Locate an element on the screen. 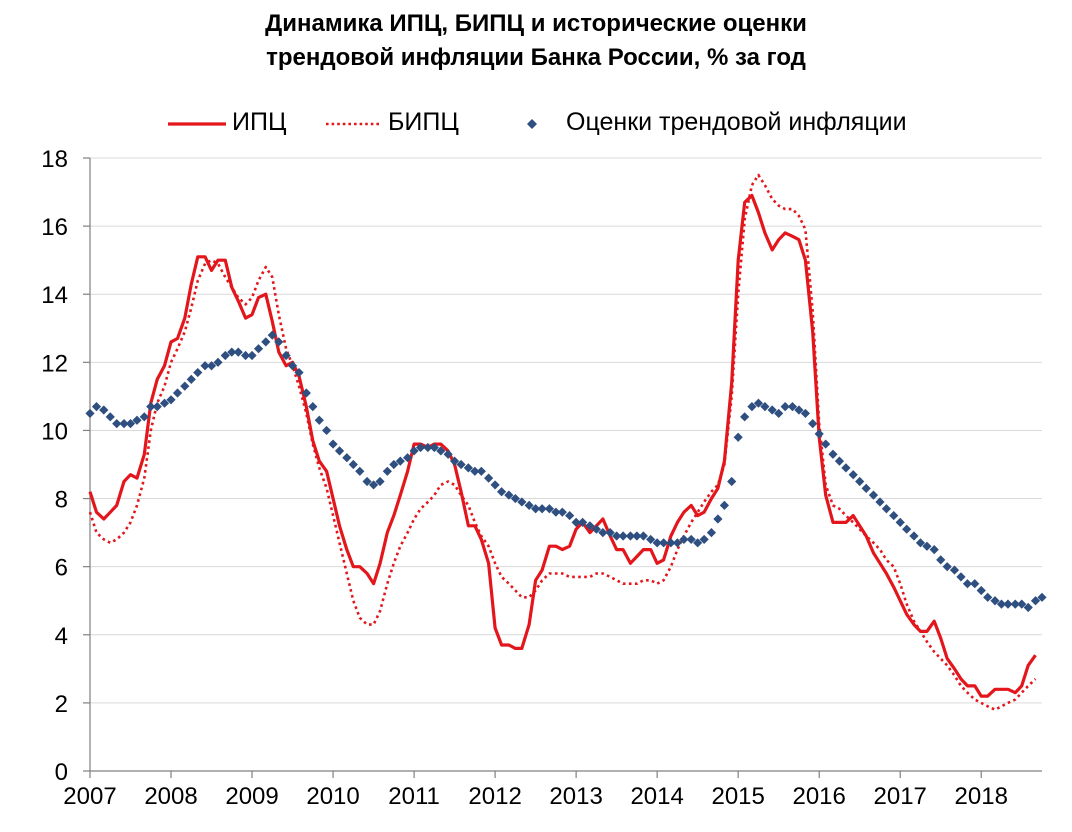 The image size is (1072, 832). y-tick-label: 2 is located at coordinates (61, 704).